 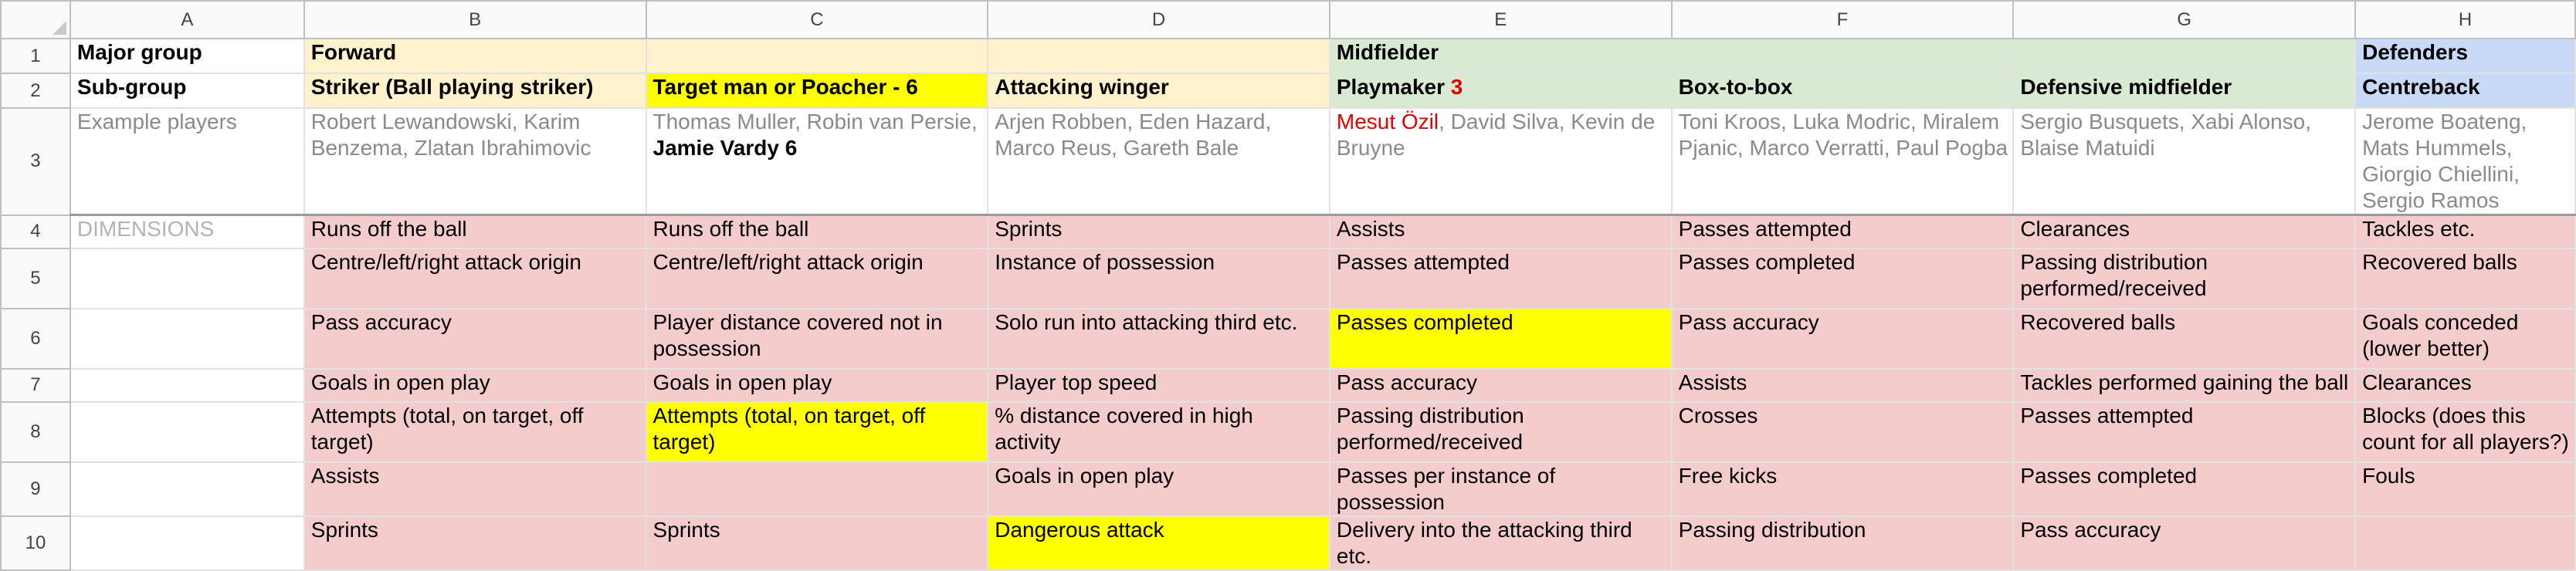 What do you see at coordinates (1500, 385) in the screenshot?
I see `cell-e7: Pass accuracy` at bounding box center [1500, 385].